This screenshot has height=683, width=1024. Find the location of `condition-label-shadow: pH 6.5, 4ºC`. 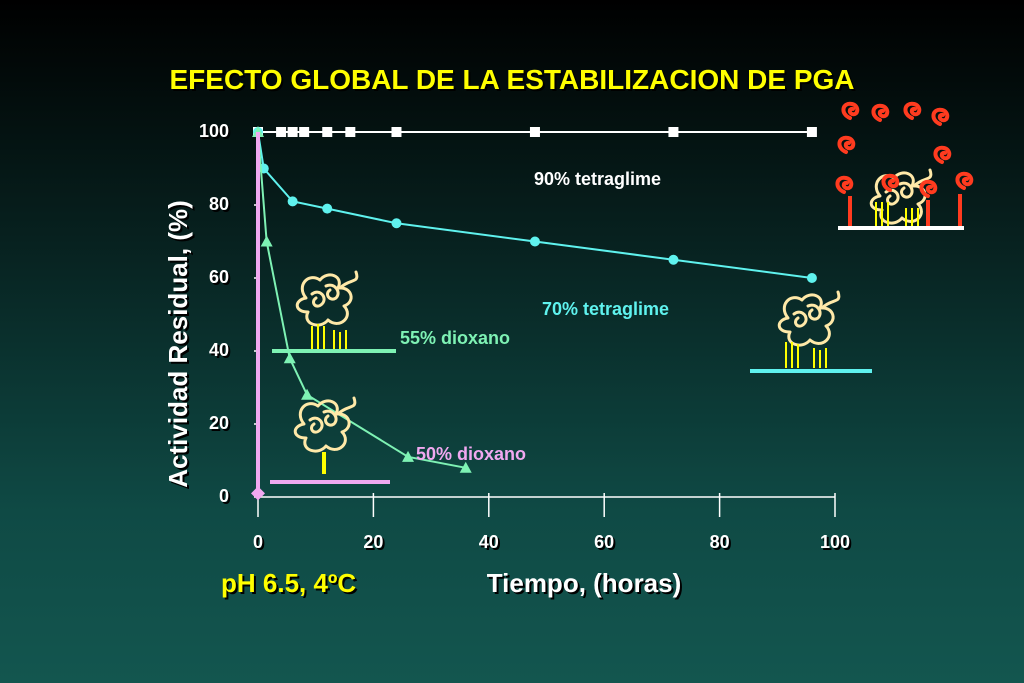

condition-label-shadow: pH 6.5, 4ºC is located at coordinates (290, 585).